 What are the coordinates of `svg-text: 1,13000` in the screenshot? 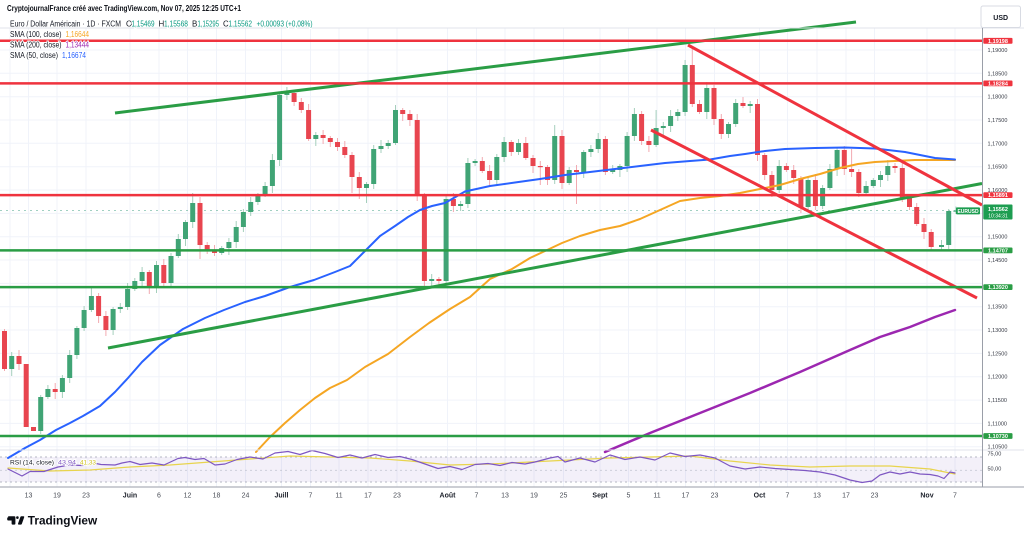 It's located at (998, 331).